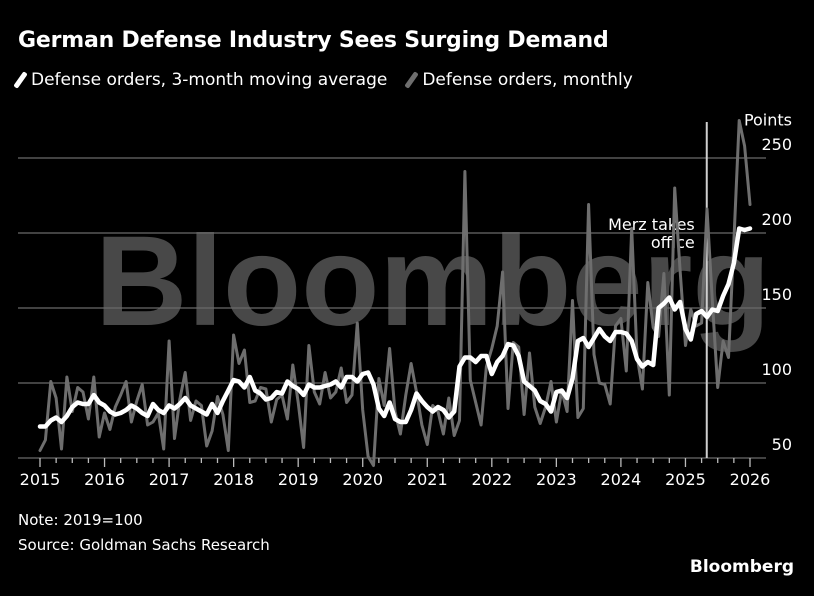  Describe the element at coordinates (209, 80) in the screenshot. I see `legend-label: Defense orders, 3-month moving average` at that location.